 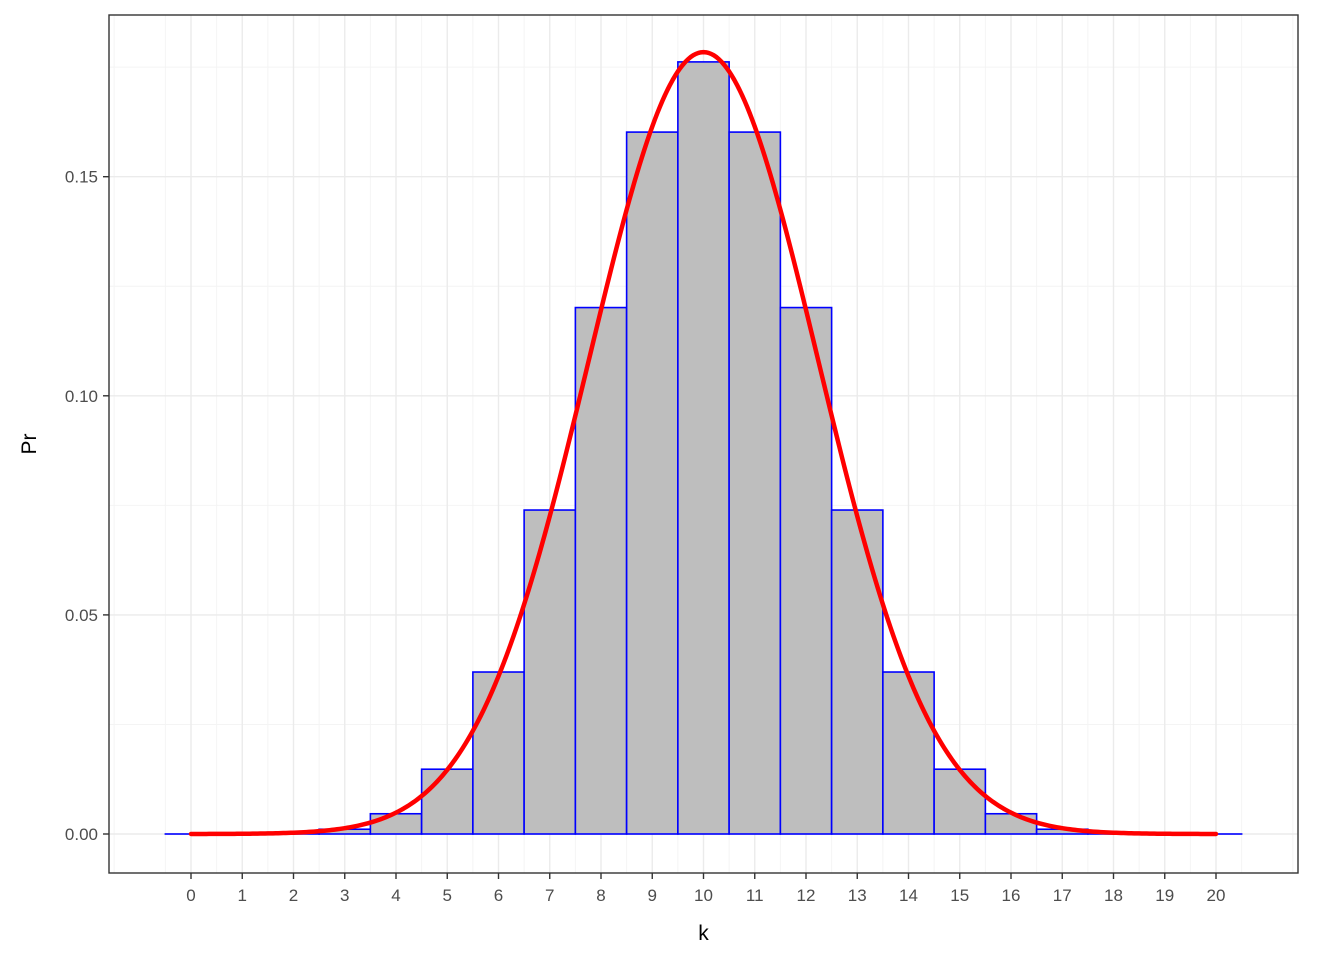 What do you see at coordinates (81, 615) in the screenshot?
I see `y-tick-label: 0.05` at bounding box center [81, 615].